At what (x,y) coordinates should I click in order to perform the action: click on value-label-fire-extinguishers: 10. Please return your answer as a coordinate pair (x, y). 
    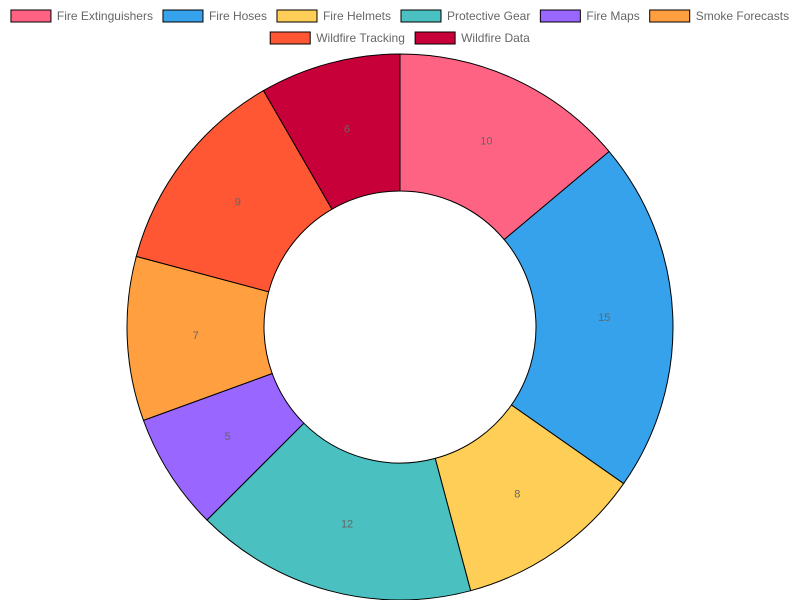
    Looking at the image, I should click on (486, 142).